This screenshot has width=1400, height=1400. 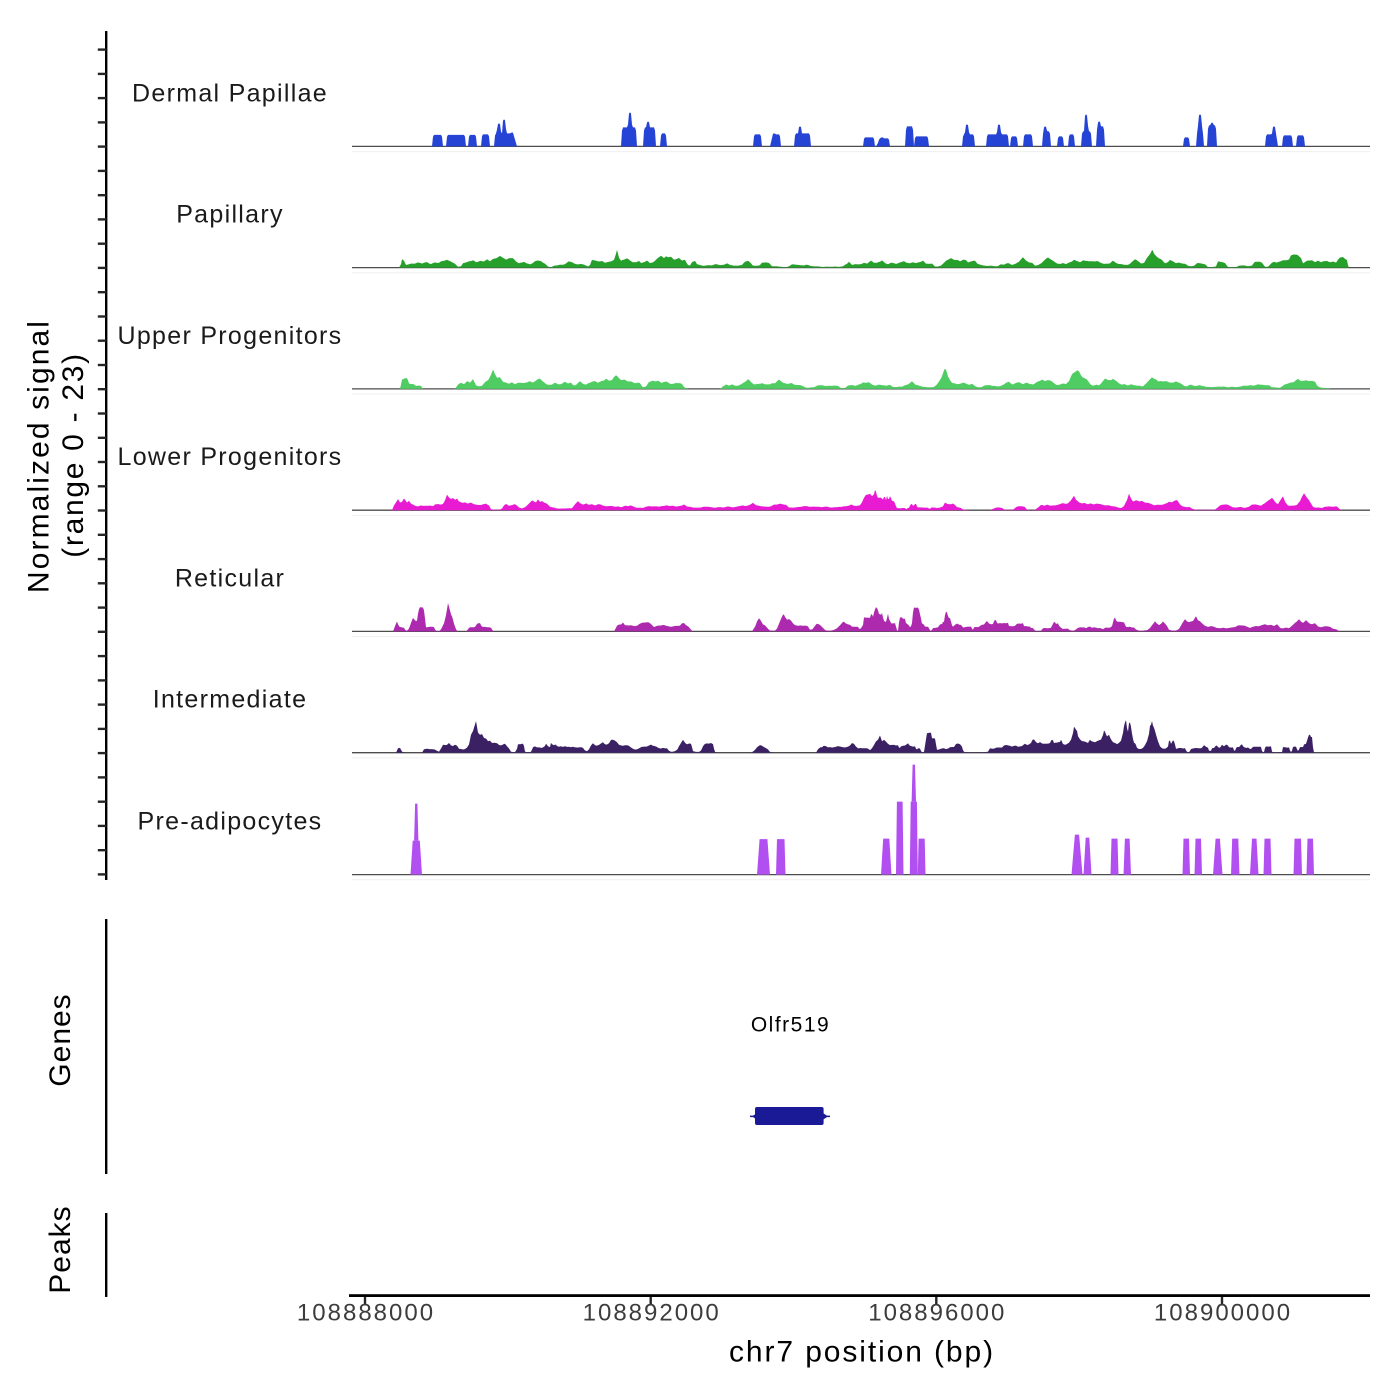 I want to click on svg-text: chr7 position (bp), so click(x=862, y=1352).